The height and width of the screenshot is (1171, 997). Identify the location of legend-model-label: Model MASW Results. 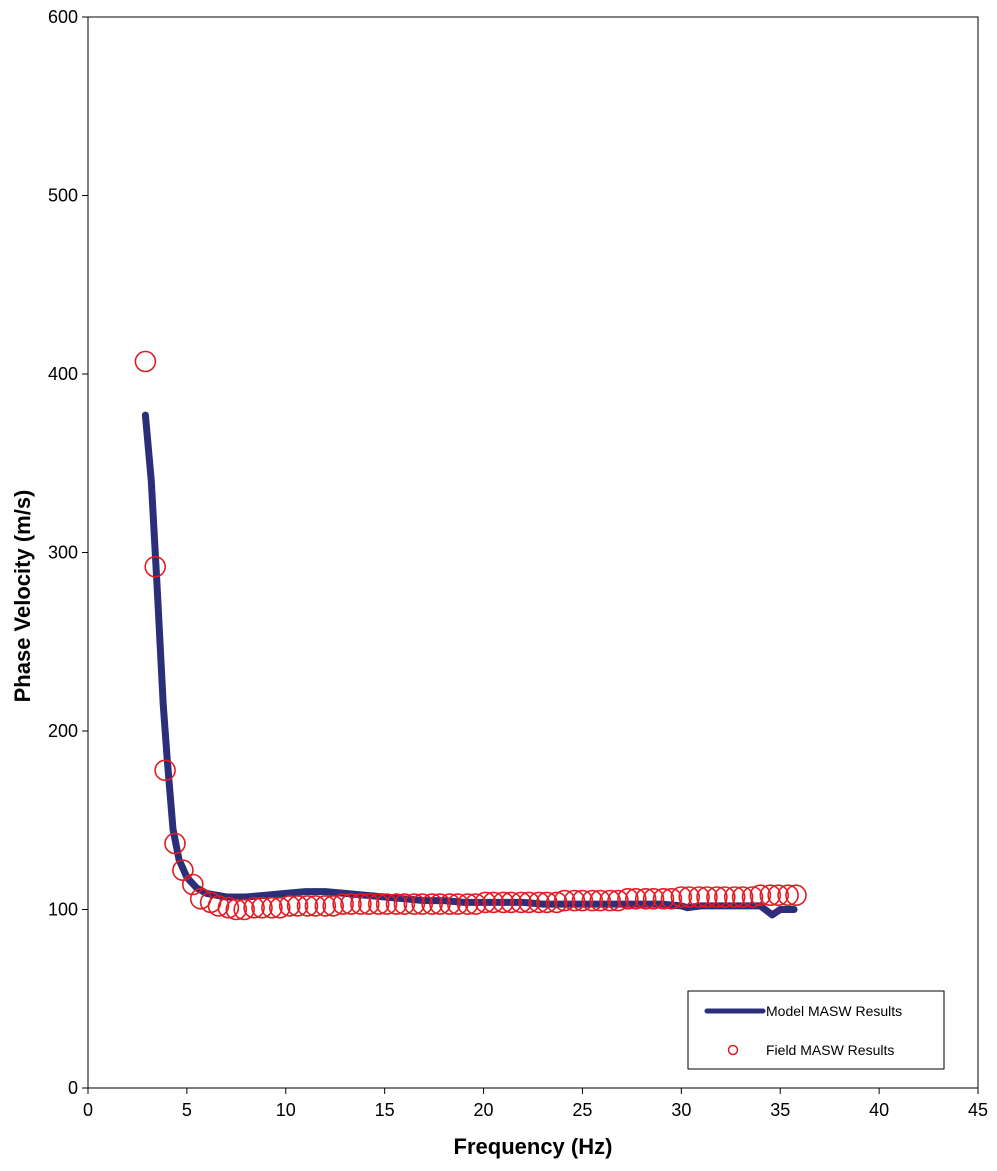
(834, 1011).